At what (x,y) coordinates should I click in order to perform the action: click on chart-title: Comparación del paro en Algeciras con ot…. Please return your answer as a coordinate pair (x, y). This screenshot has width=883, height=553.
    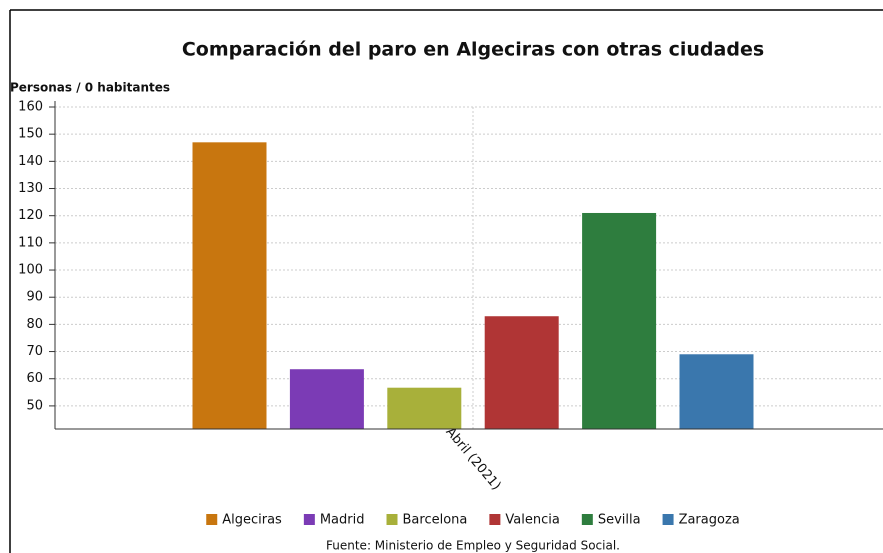
    Looking at the image, I should click on (473, 50).